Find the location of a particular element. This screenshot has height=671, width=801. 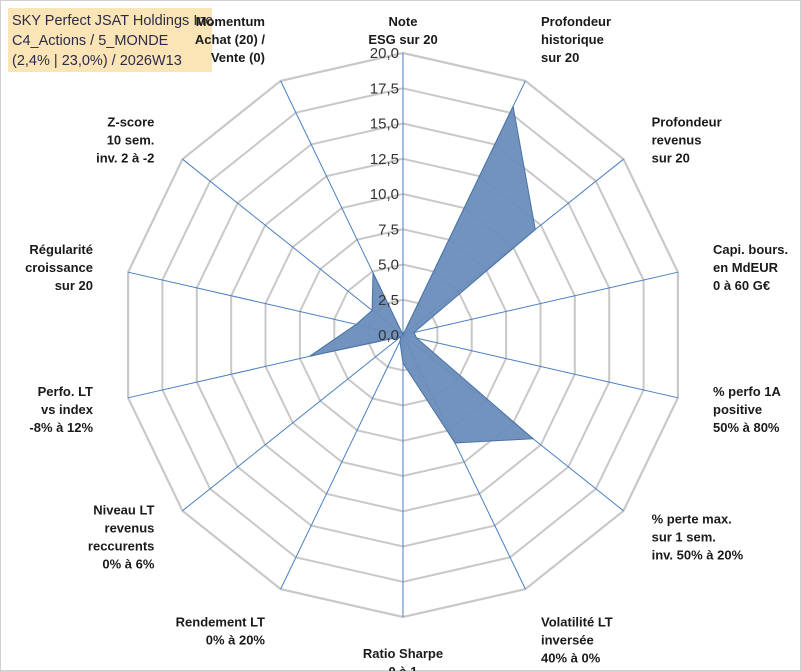

axis-label: Z-score 10 sem. inv. 2 à -2 is located at coordinates (125, 140).